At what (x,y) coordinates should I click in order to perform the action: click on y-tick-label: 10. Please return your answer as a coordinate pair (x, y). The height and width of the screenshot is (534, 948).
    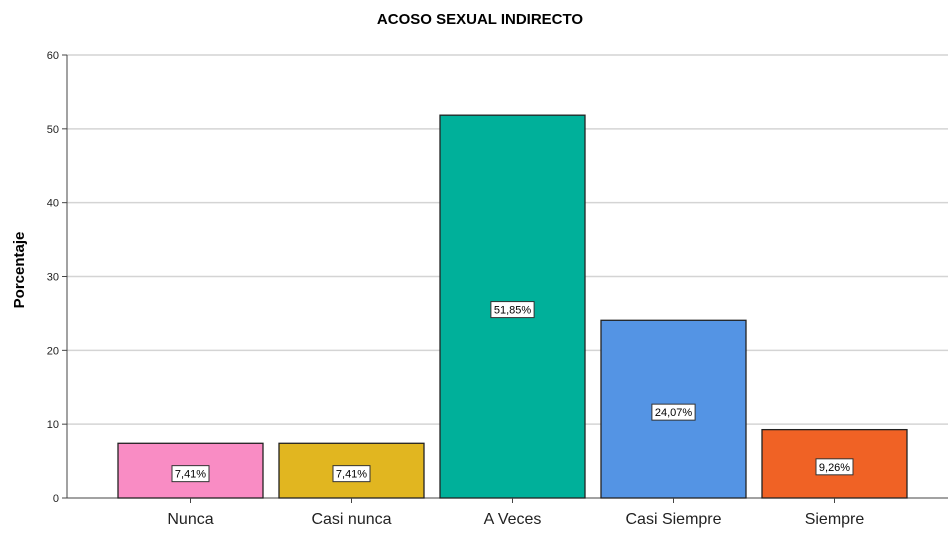
    Looking at the image, I should click on (53, 425).